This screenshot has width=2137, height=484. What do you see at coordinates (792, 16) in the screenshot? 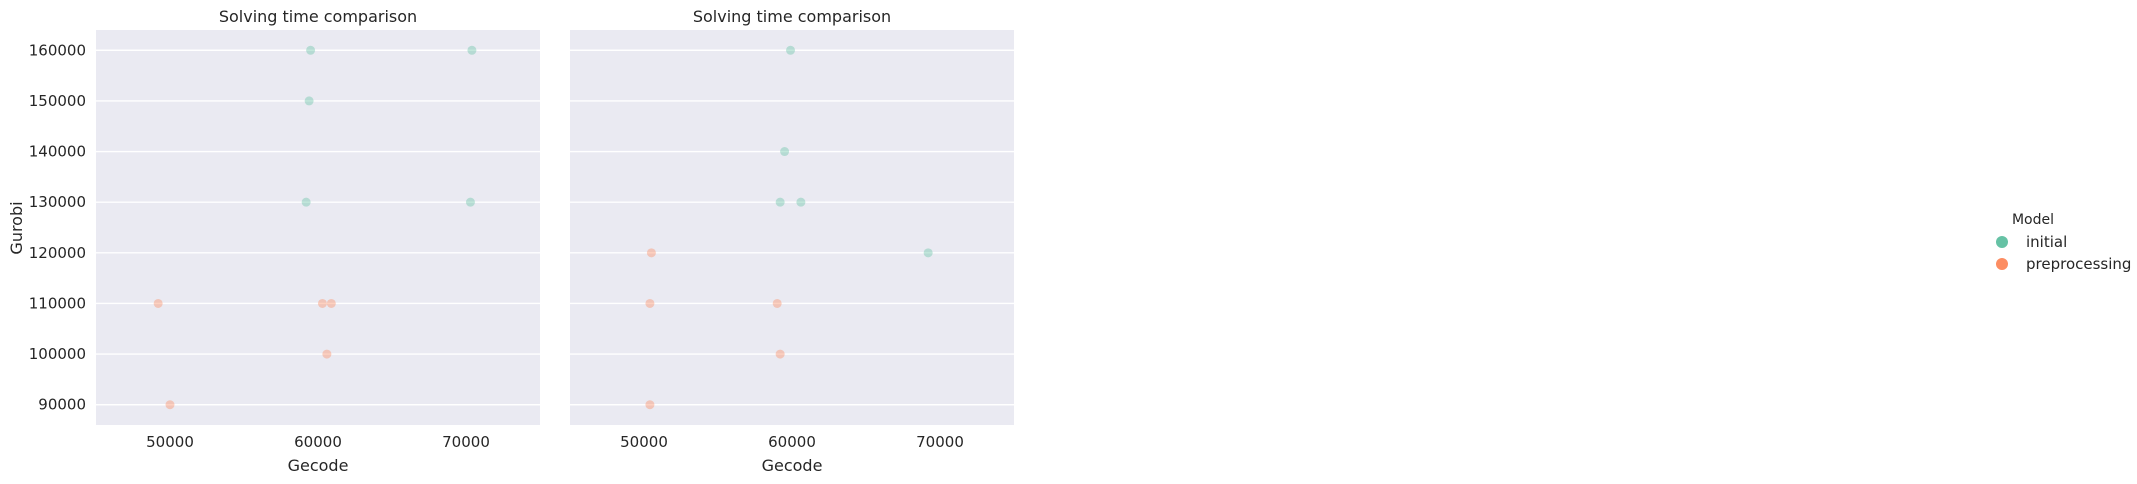
I see `chart-title-right: Solving time comparison` at bounding box center [792, 16].